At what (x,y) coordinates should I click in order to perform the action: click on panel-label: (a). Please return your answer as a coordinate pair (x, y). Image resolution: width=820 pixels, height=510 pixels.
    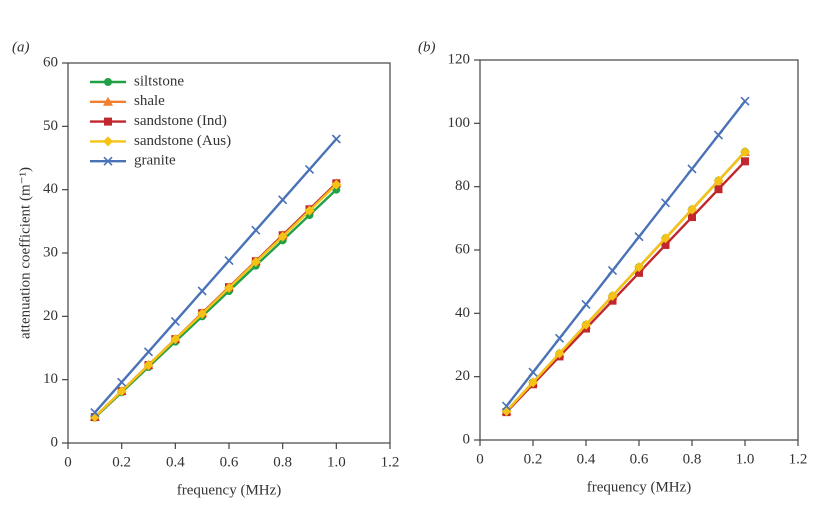
    Looking at the image, I should click on (21, 47).